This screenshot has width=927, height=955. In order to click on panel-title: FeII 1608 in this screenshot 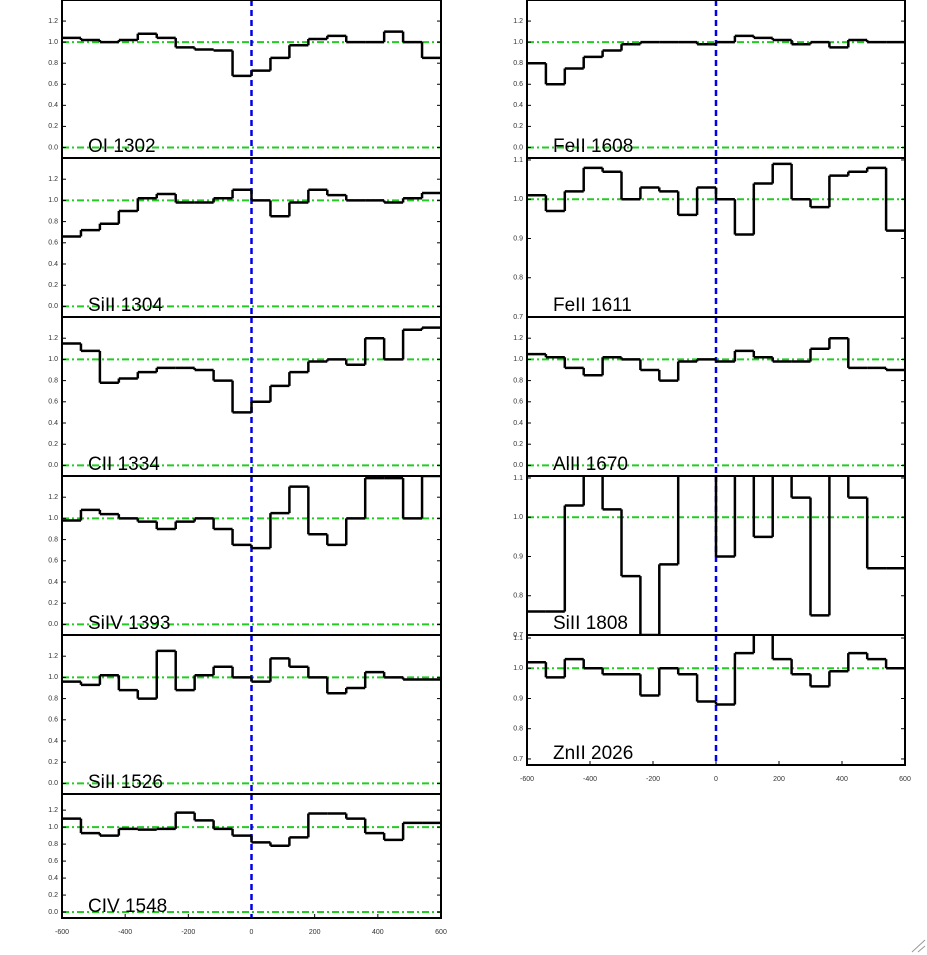, I will do `click(593, 146)`.